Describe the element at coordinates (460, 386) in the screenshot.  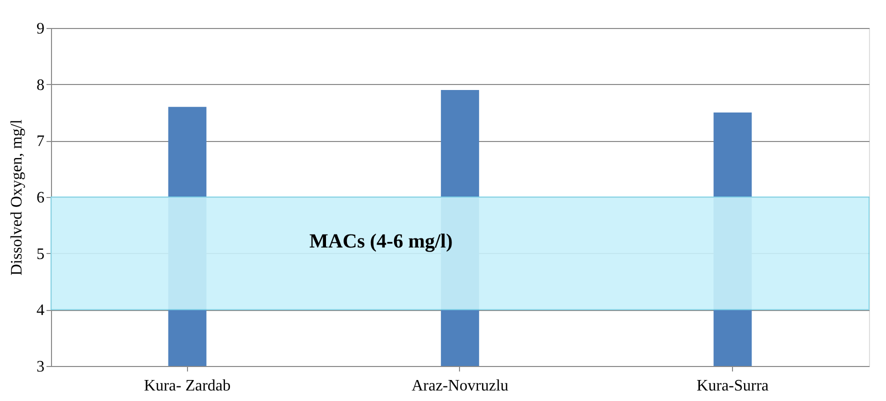
I see `x-tick-label: Araz-Novruzlu` at that location.